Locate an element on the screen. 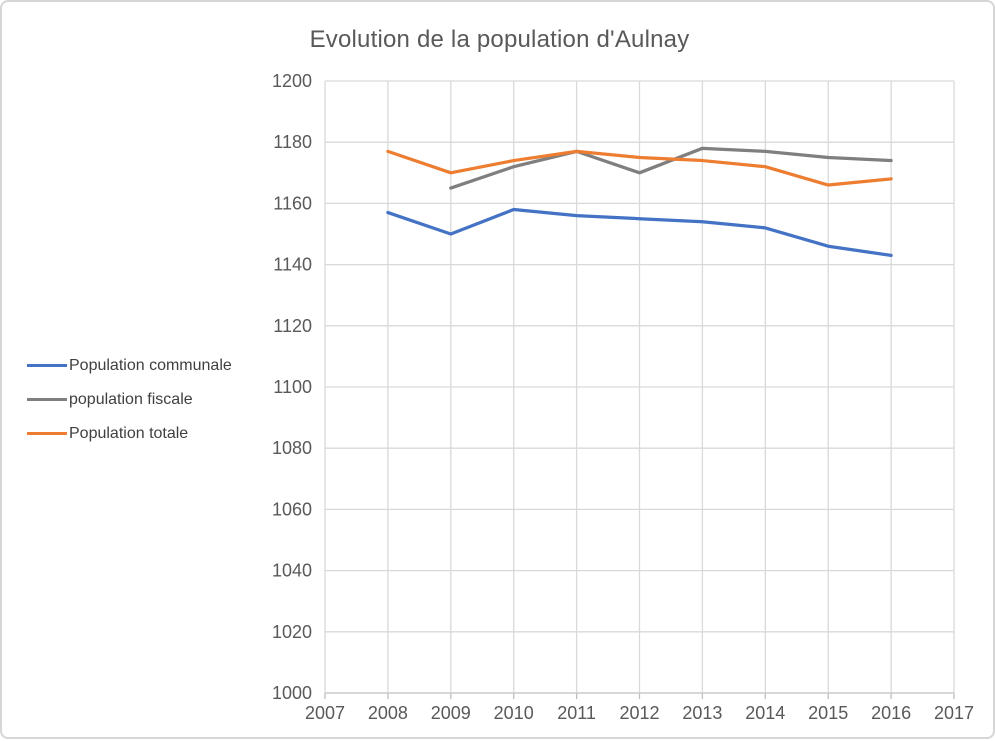 The height and width of the screenshot is (741, 995). x-axis-tick-label: 2012 is located at coordinates (639, 713).